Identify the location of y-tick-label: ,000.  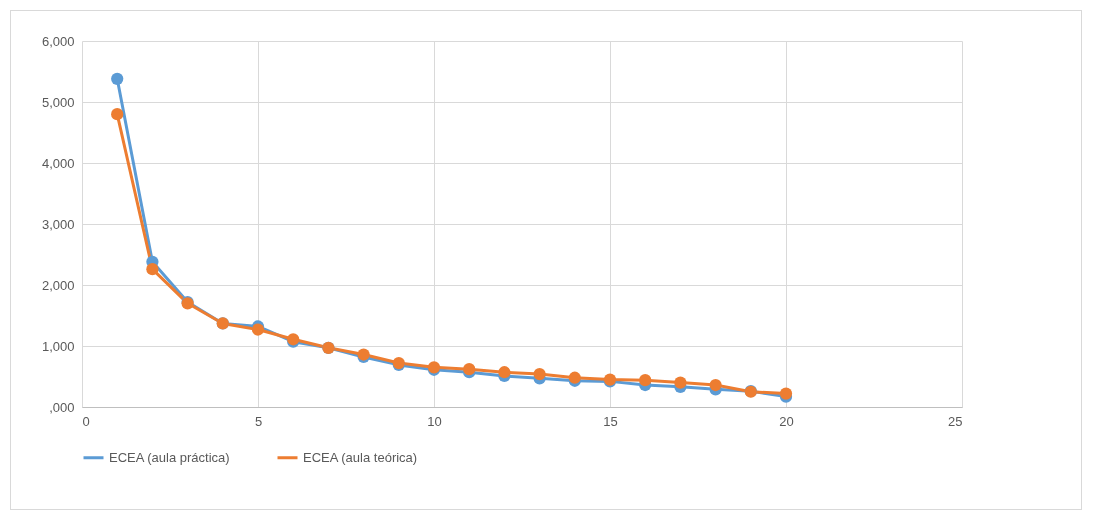
(62, 407).